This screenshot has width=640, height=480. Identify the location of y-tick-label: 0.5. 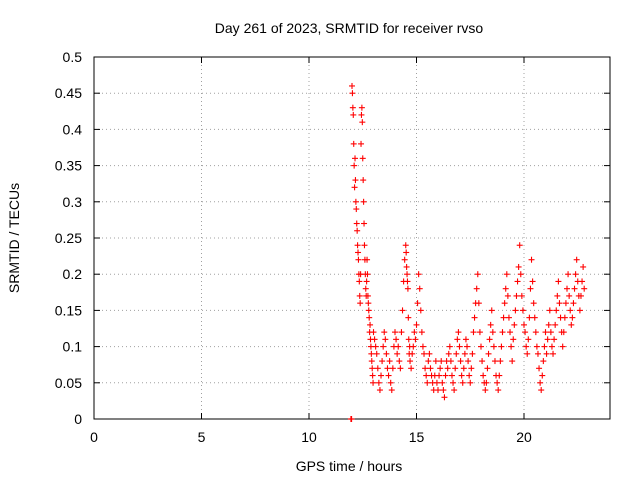
(73, 57).